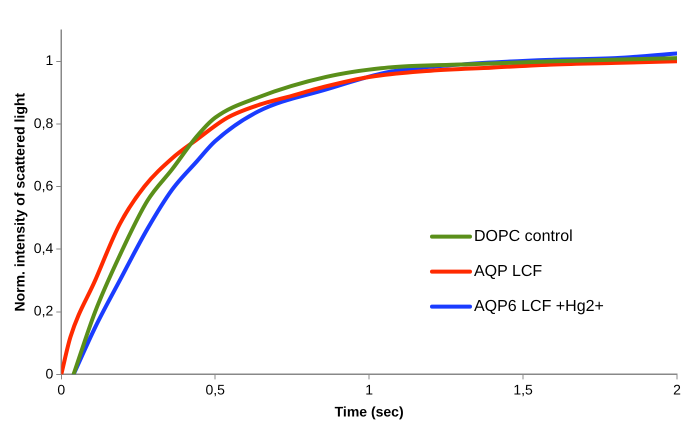  What do you see at coordinates (44, 310) in the screenshot?
I see `y-tick-label: 0,2` at bounding box center [44, 310].